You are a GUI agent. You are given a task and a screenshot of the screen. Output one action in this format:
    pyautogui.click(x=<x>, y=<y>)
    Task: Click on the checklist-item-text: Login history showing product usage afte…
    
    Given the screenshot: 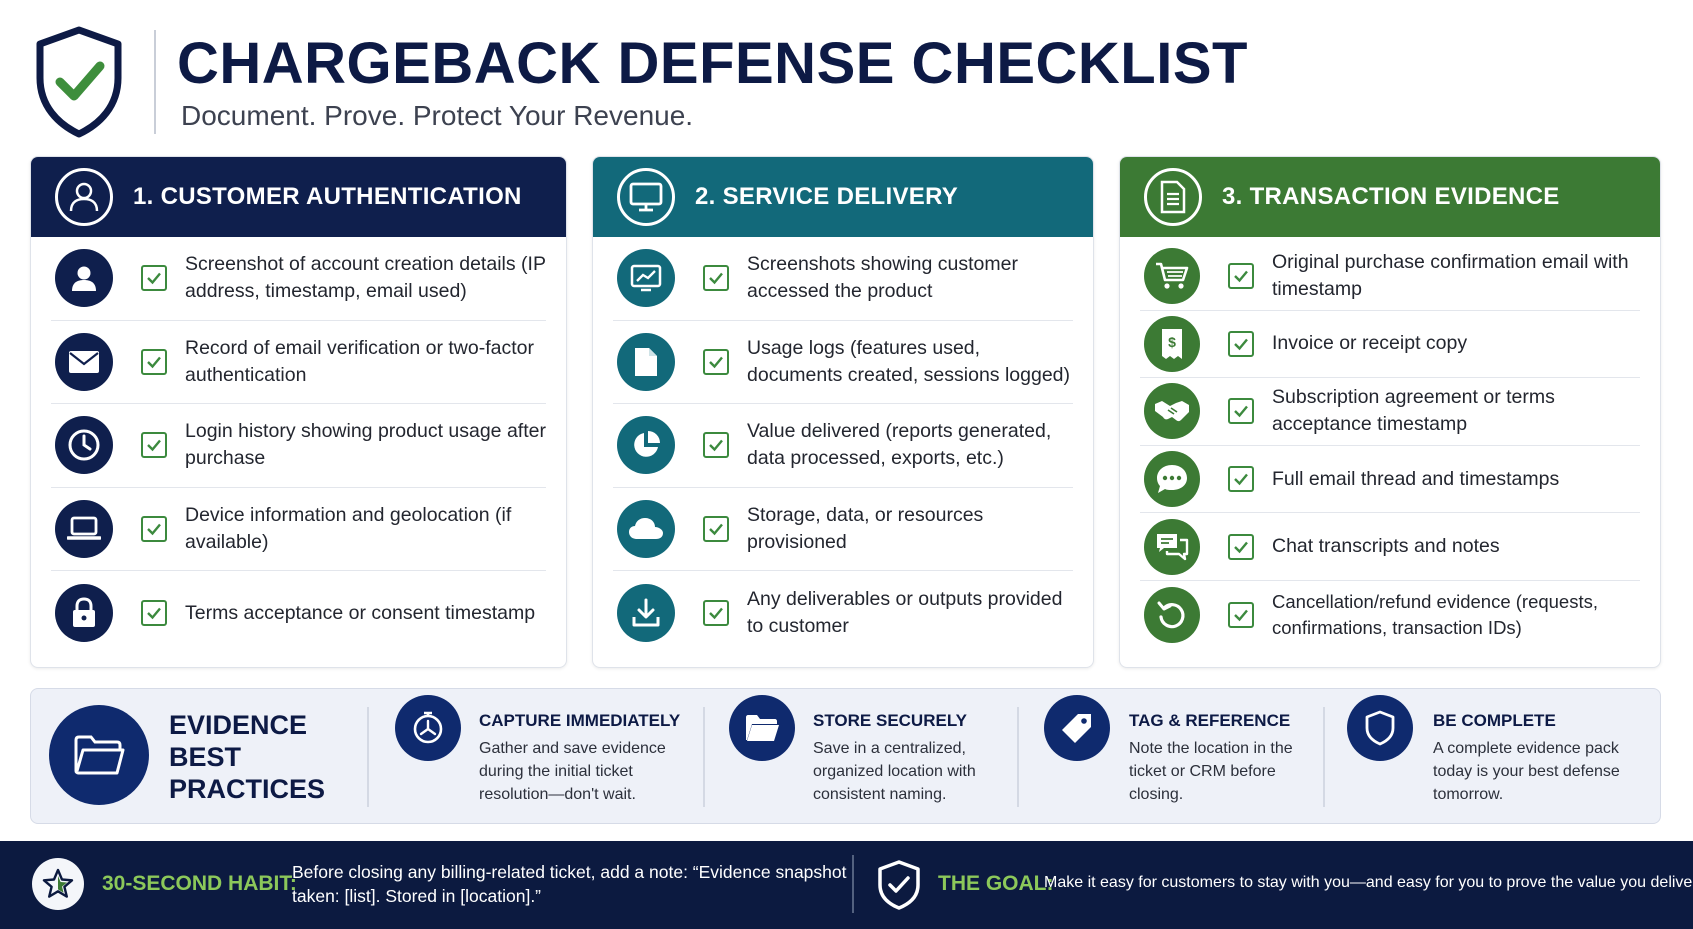 What is the action you would take?
    pyautogui.click(x=365, y=445)
    